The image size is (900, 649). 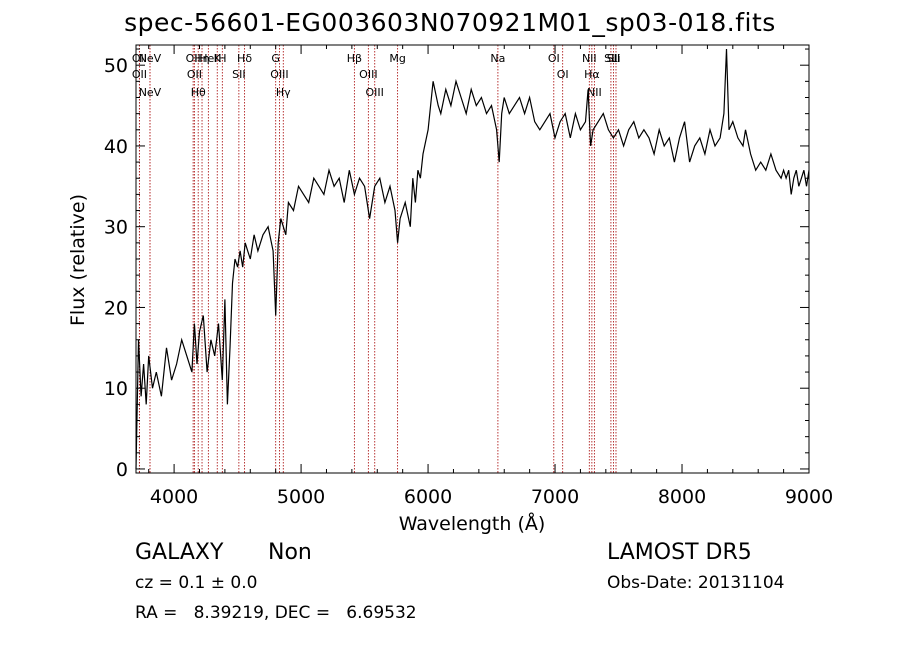 I want to click on line-label: Hα, so click(x=592, y=74).